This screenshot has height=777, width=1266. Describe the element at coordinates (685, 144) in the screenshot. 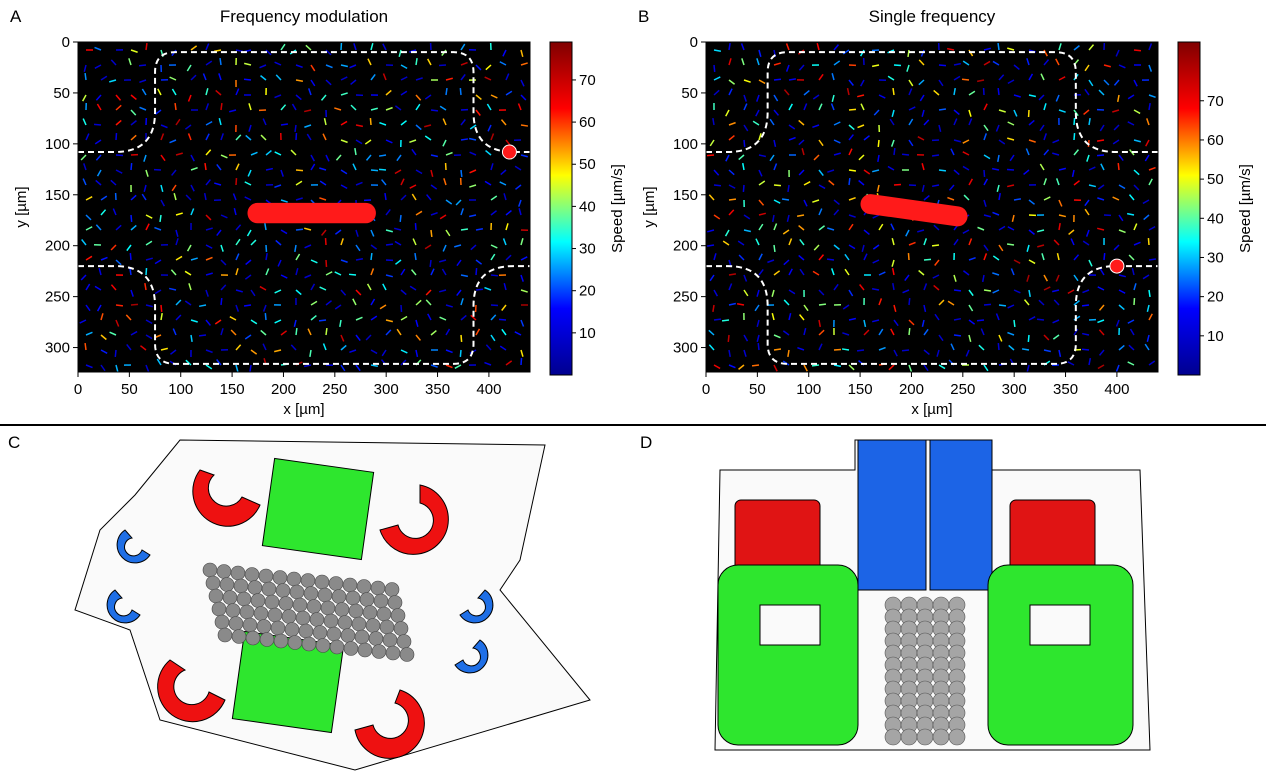

I see `y-tick-label: 100` at that location.